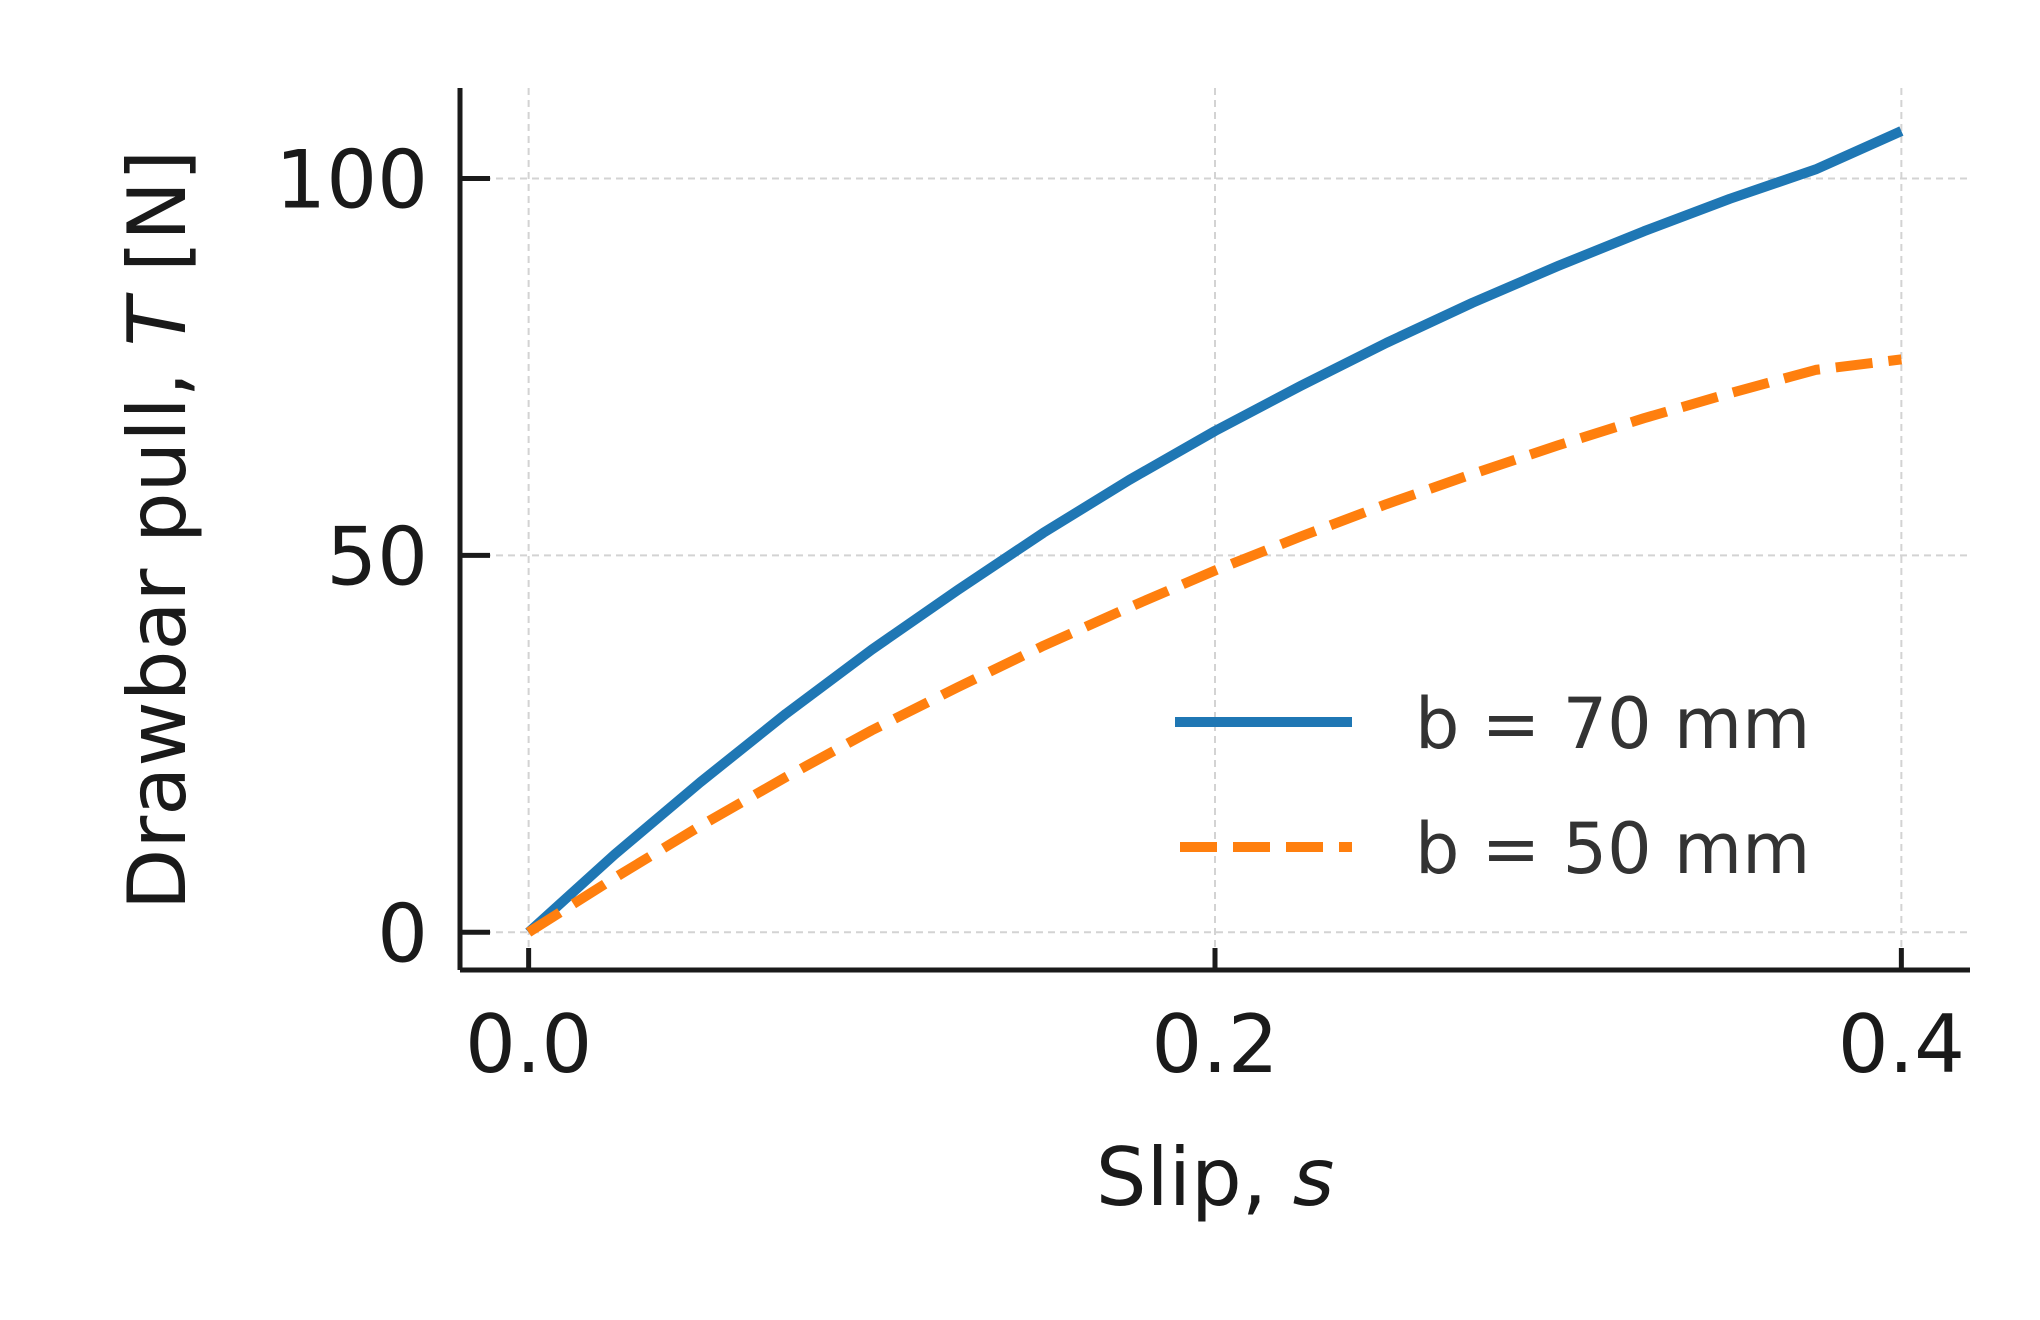 The image size is (2040, 1320). Describe the element at coordinates (1901, 1044) in the screenshot. I see `x-tick-label: 0.4` at that location.